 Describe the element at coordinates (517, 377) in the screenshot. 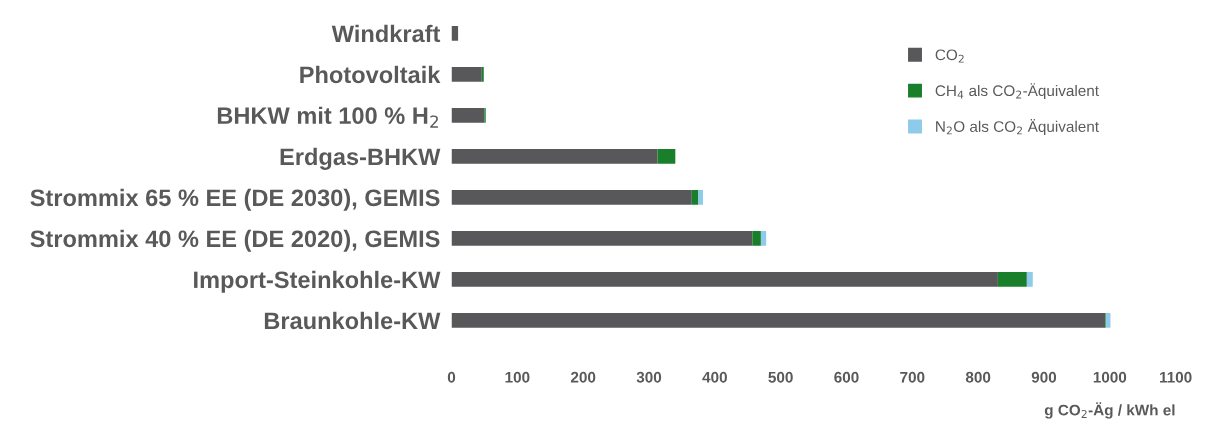

I see `x-tick-label: 100` at that location.